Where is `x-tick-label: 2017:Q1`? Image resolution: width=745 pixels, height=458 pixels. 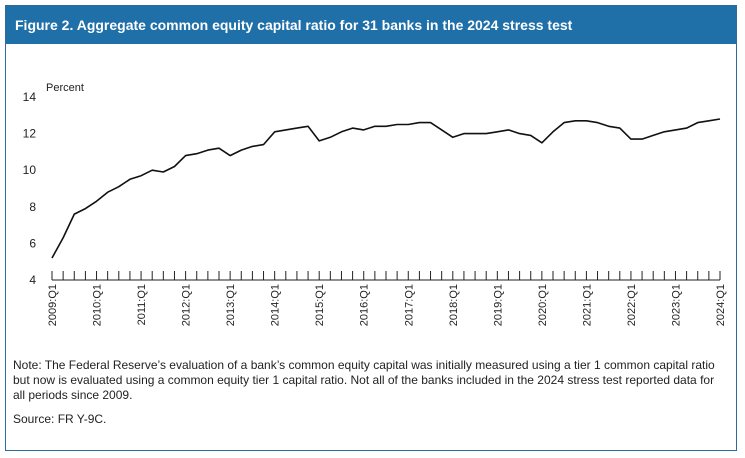 x-tick-label: 2017:Q1 is located at coordinates (409, 305).